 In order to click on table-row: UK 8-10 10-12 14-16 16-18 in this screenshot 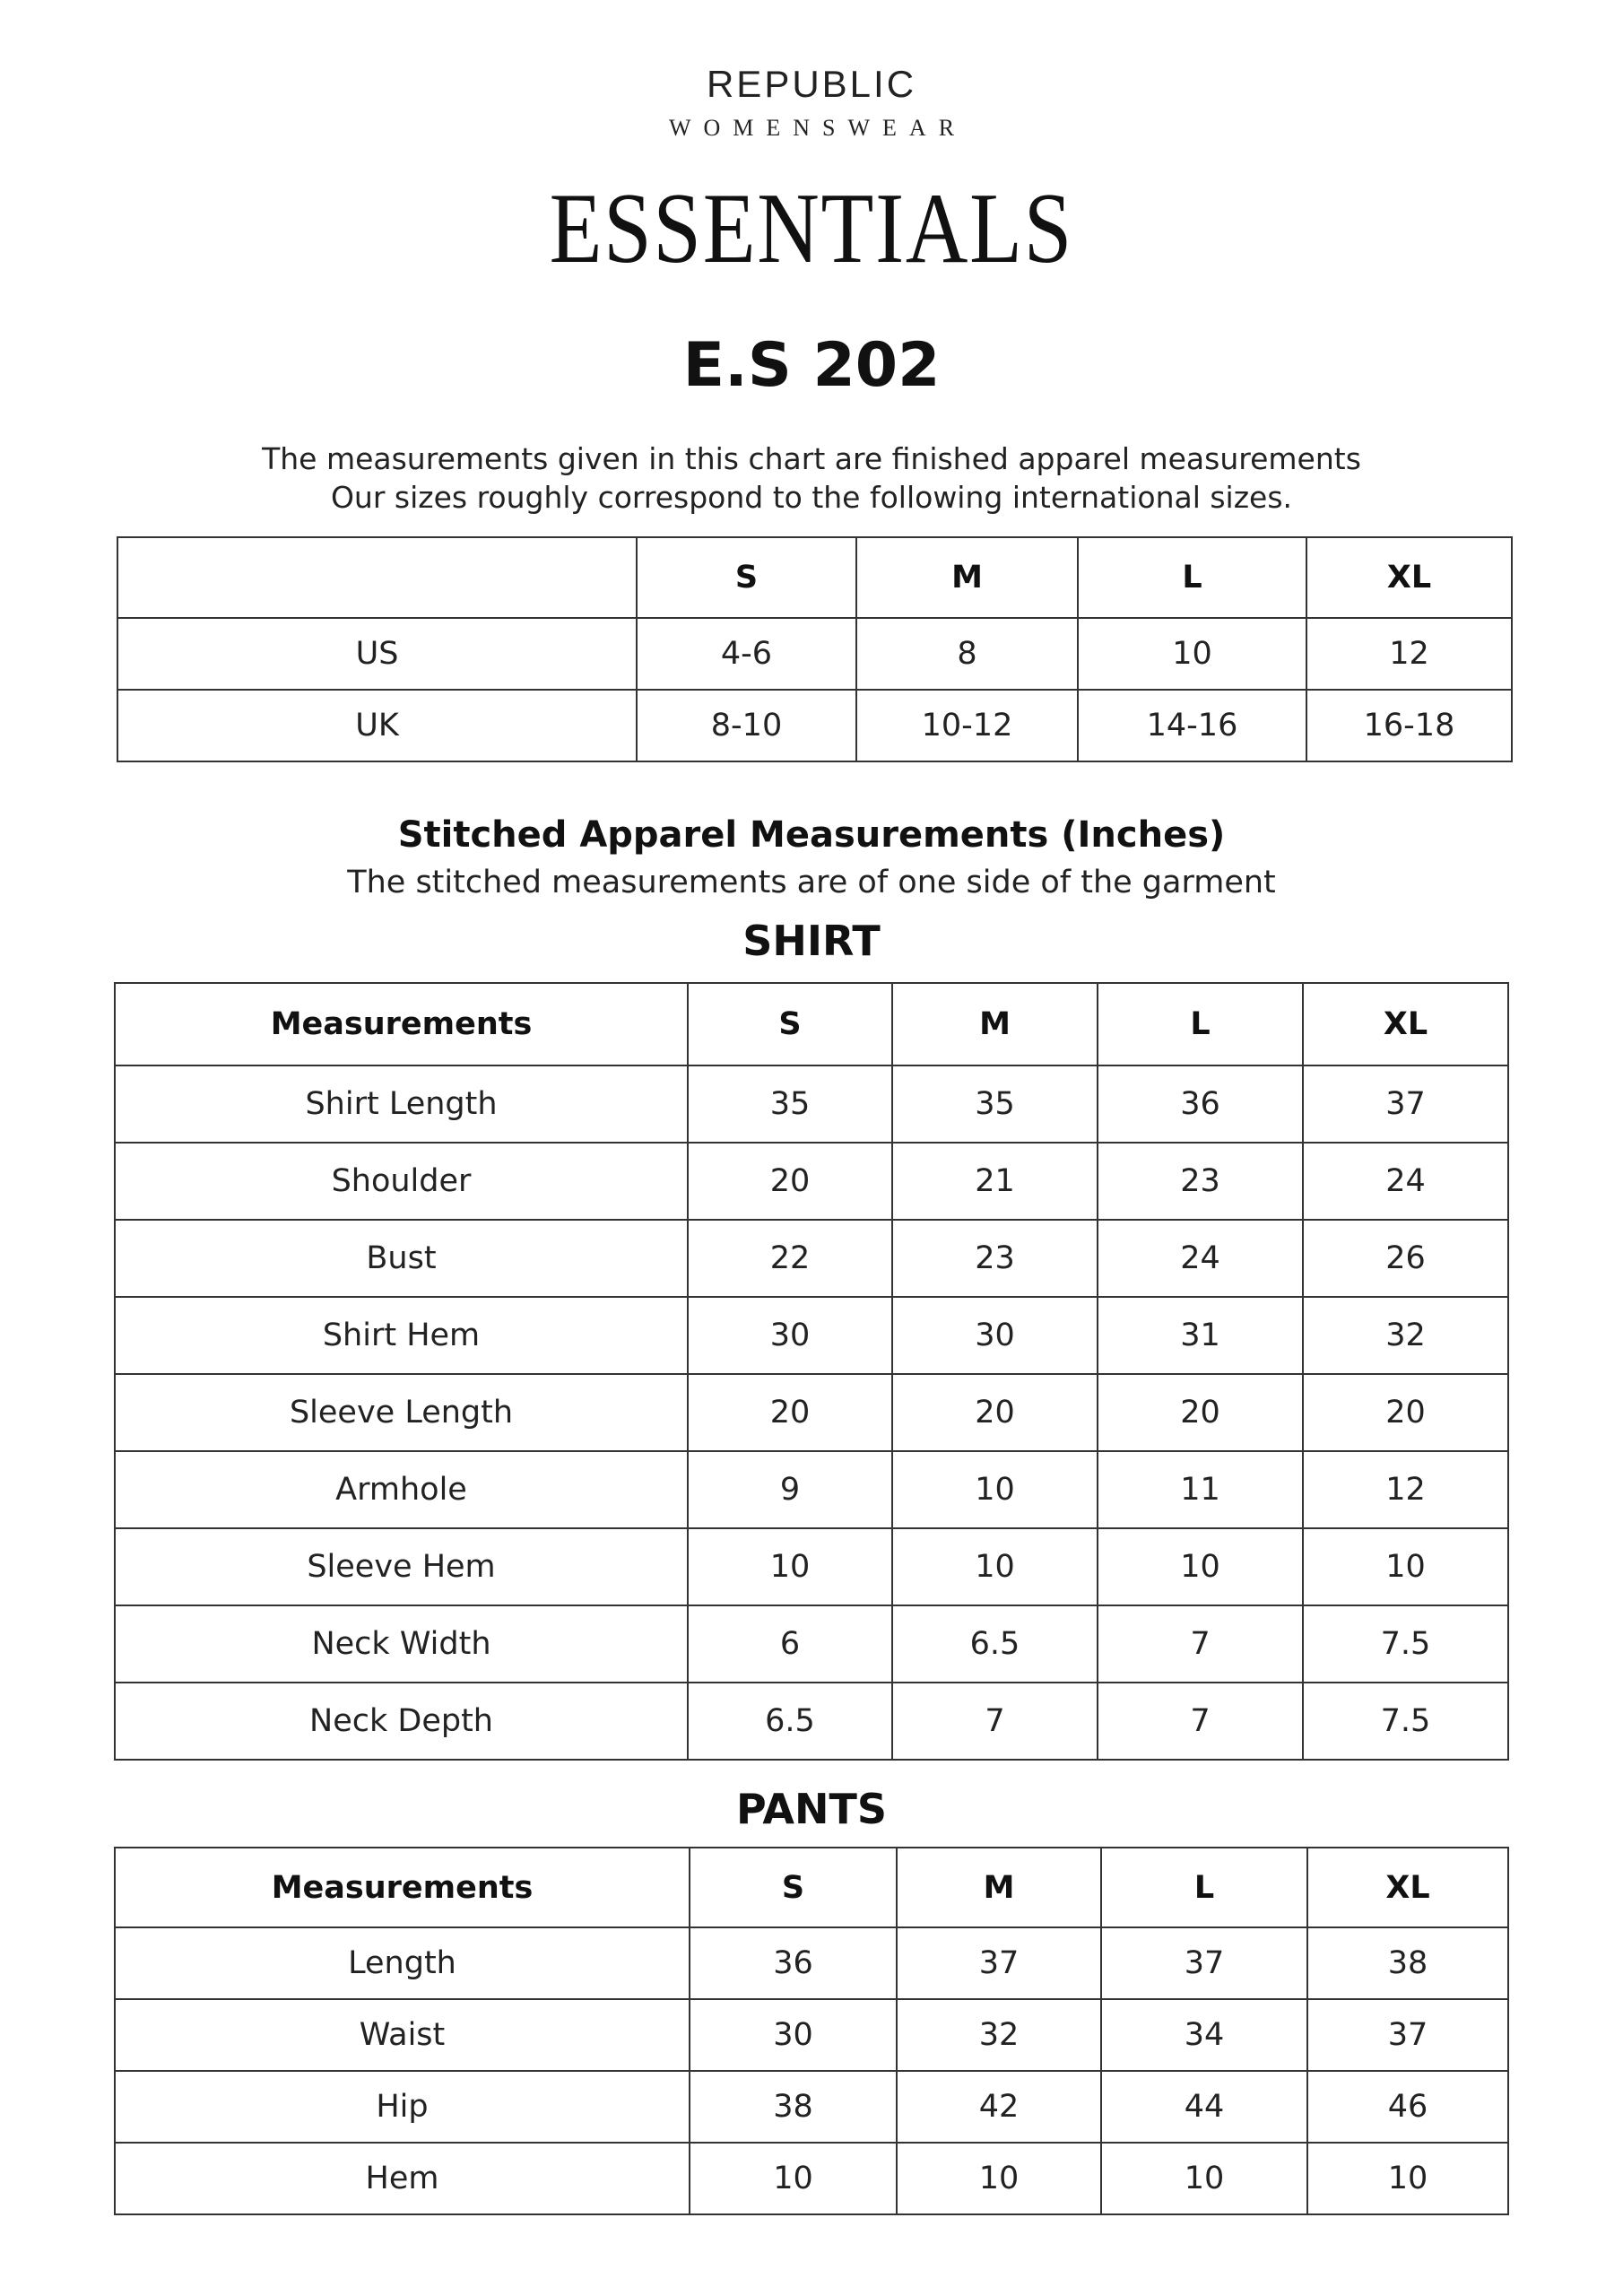, I will do `click(815, 725)`.